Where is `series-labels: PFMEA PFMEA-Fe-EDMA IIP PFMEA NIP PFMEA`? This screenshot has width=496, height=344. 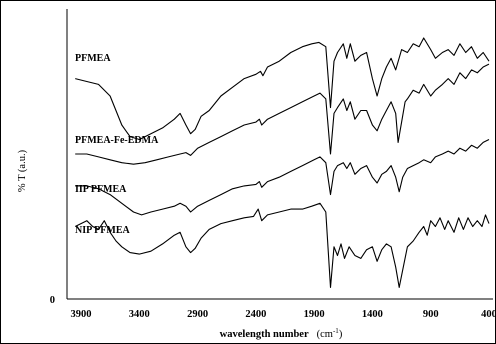
series-labels: PFMEA PFMEA-Fe-EDMA IIP PFMEA NIP PFMEA is located at coordinates (117, 144).